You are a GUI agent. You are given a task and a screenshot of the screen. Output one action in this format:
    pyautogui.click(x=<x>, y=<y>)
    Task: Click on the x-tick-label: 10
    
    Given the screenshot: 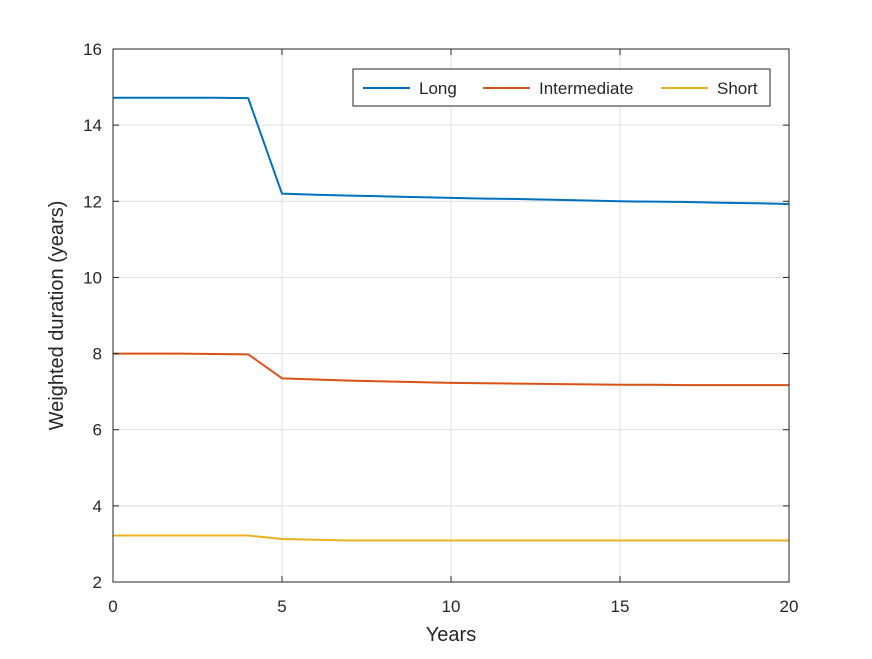 What is the action you would take?
    pyautogui.click(x=451, y=606)
    